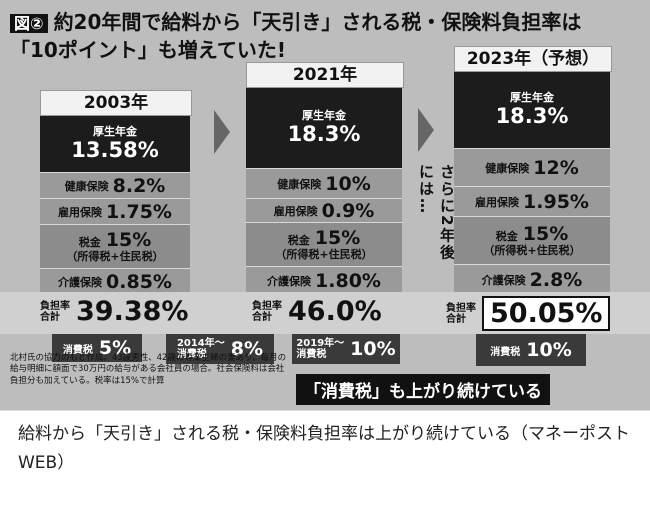  What do you see at coordinates (556, 167) in the screenshot?
I see `health-value: 12%` at bounding box center [556, 167].